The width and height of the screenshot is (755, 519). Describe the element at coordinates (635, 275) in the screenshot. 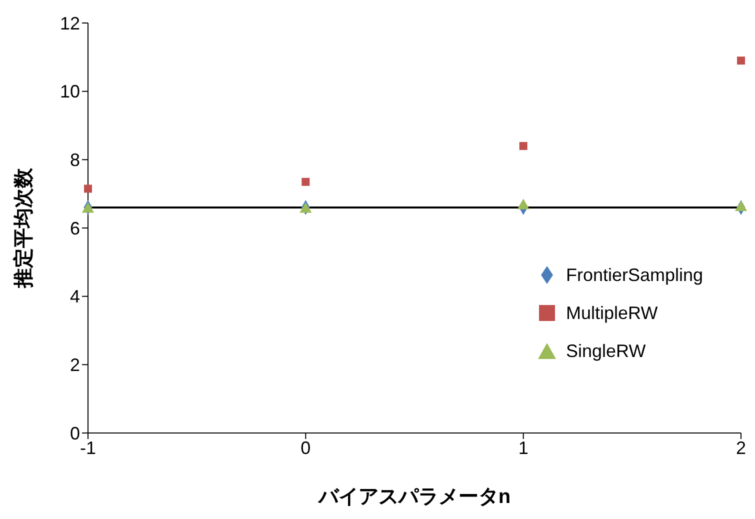

I see `legend-label: FrontierSampling` at that location.